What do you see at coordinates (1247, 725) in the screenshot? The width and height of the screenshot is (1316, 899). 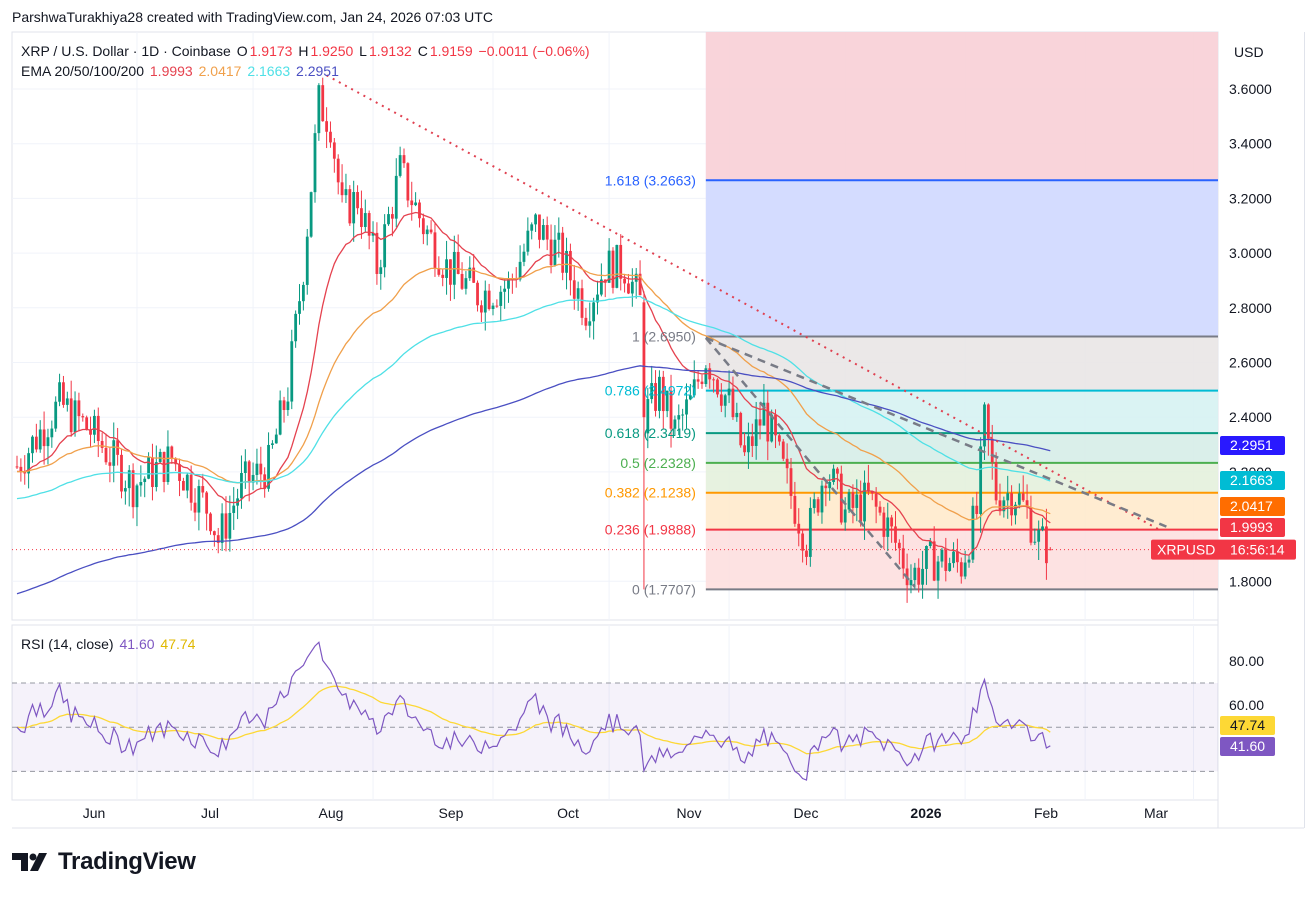 I see `rsi-value-tag` at bounding box center [1247, 725].